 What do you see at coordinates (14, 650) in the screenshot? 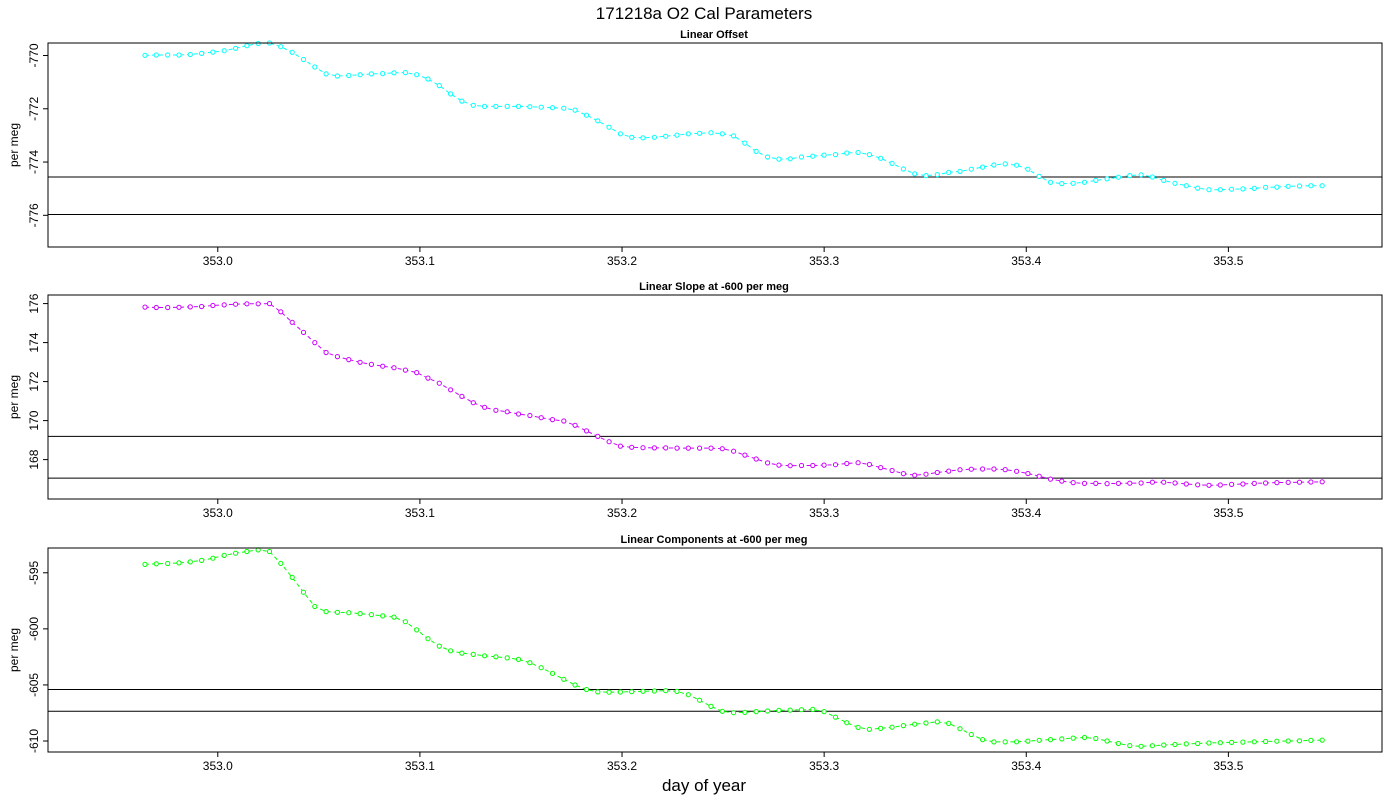
I see `y-axis-label: per meg` at bounding box center [14, 650].